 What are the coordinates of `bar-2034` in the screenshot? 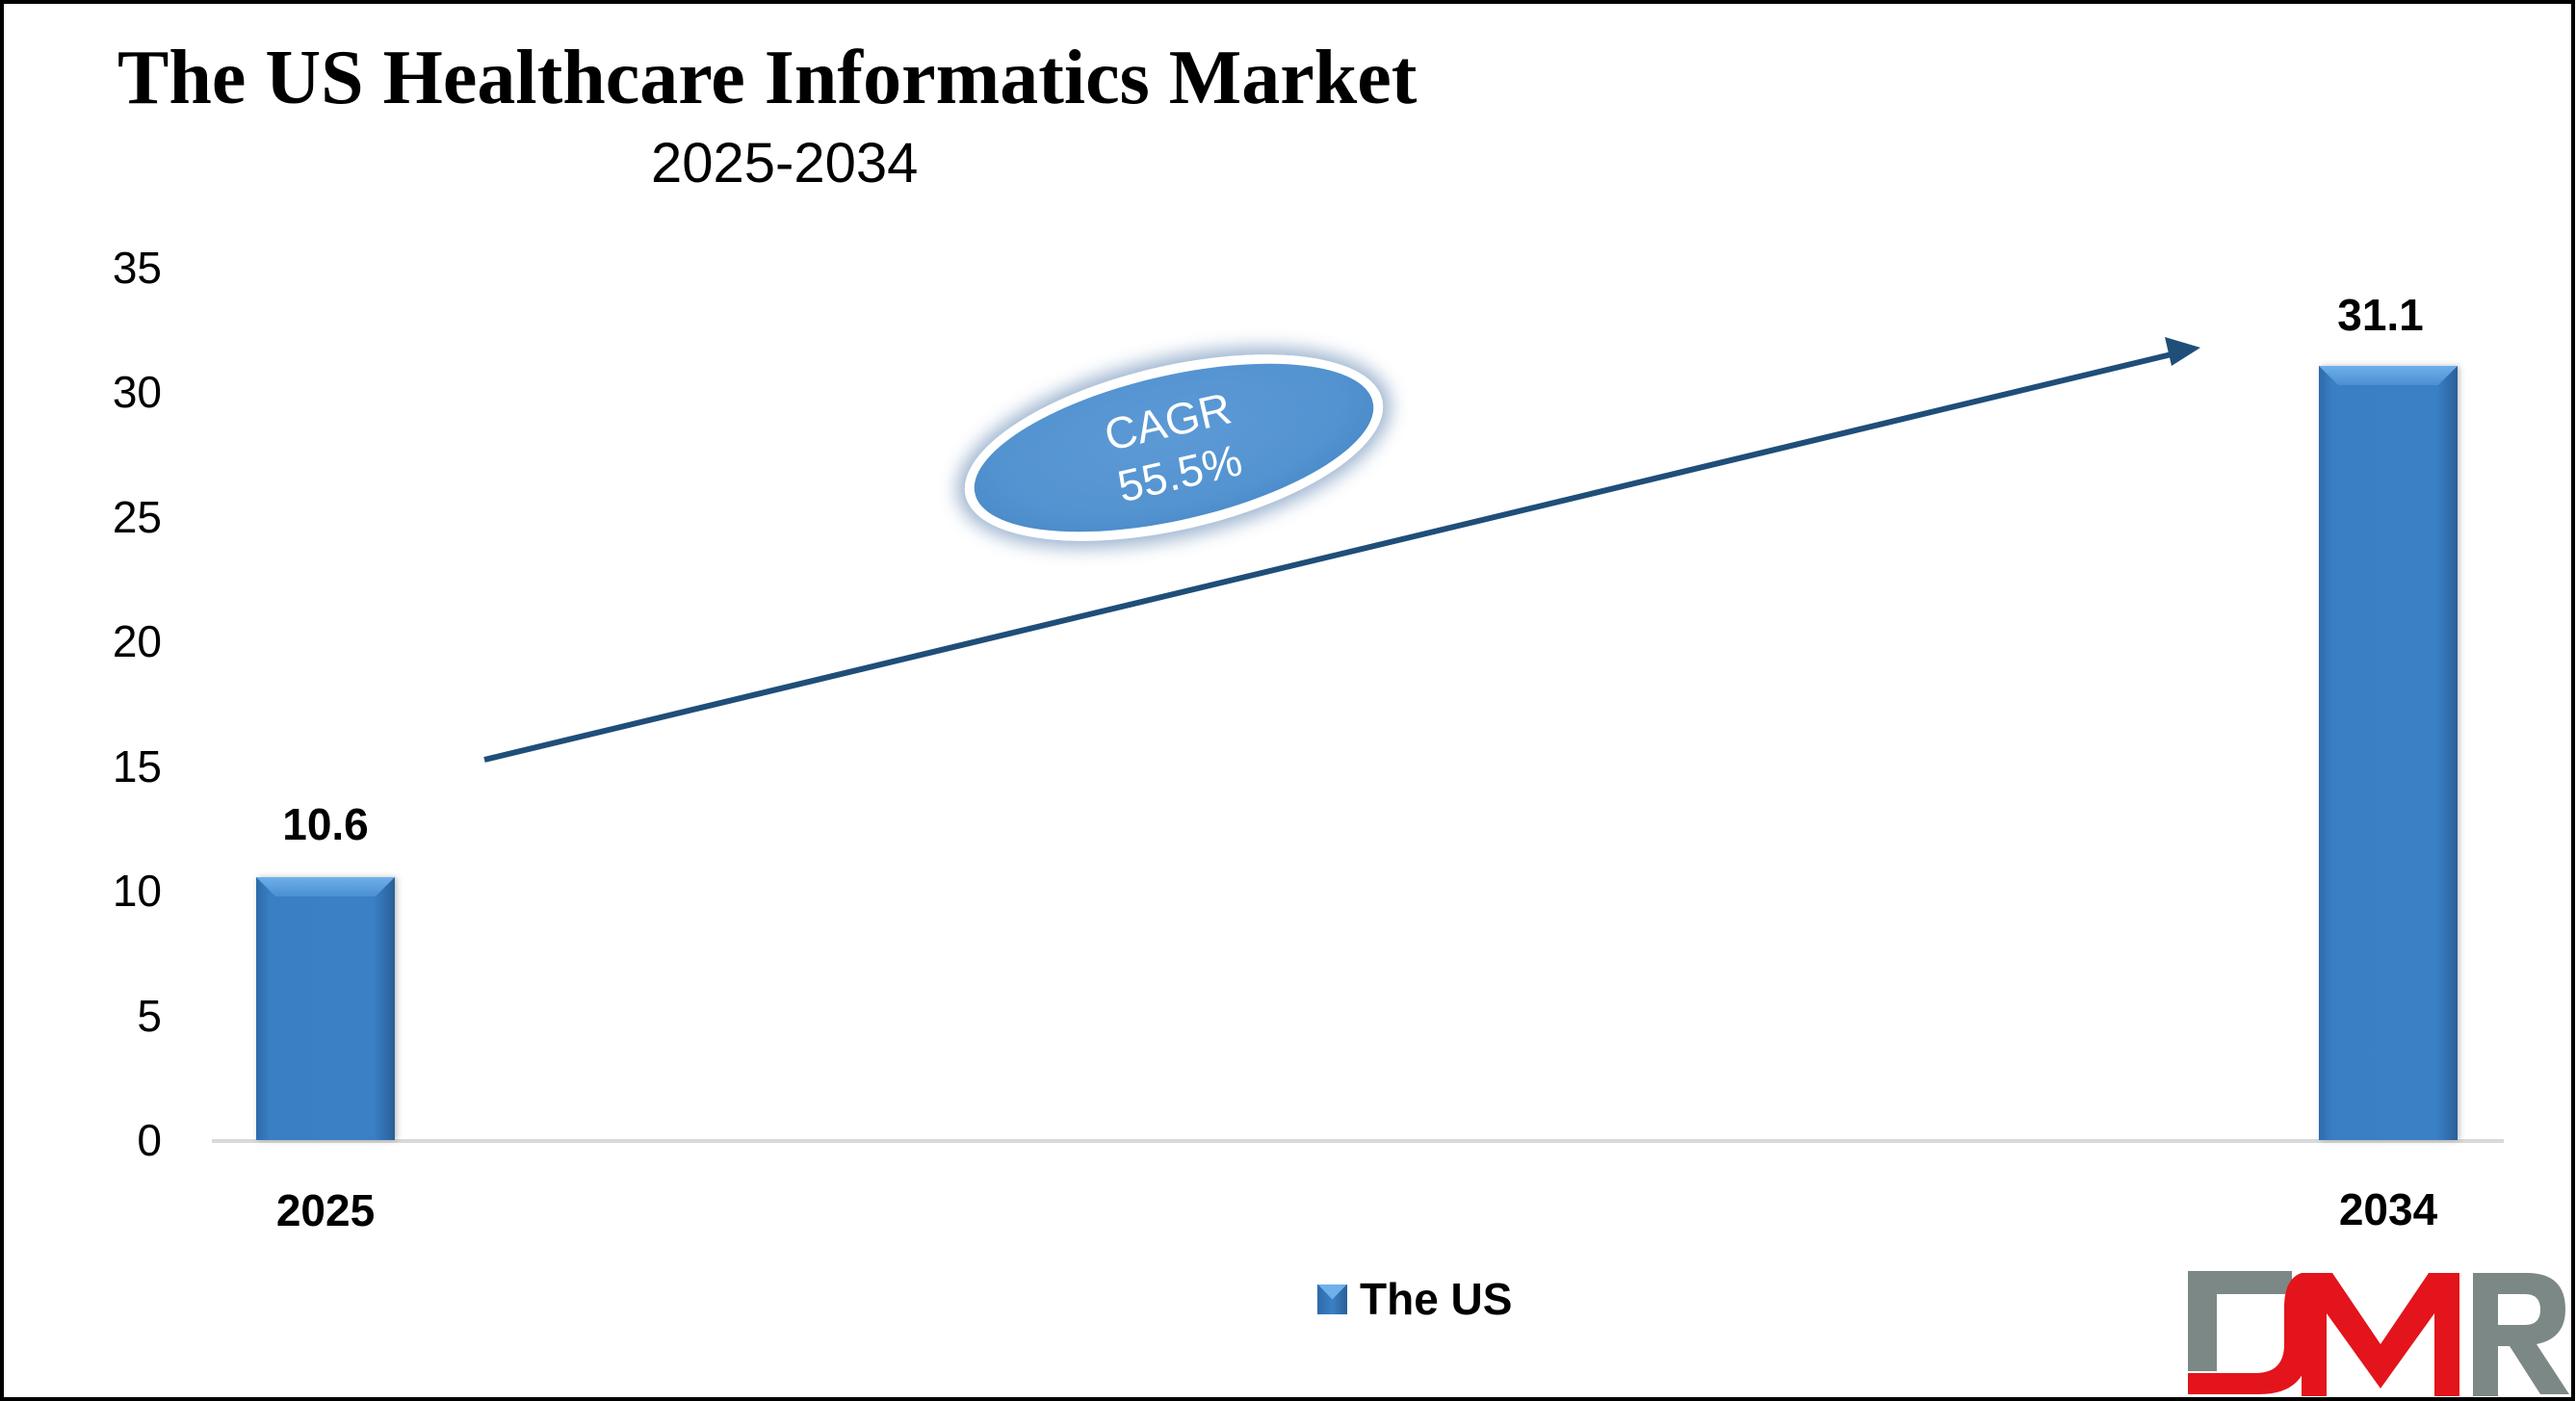 It's located at (2388, 753).